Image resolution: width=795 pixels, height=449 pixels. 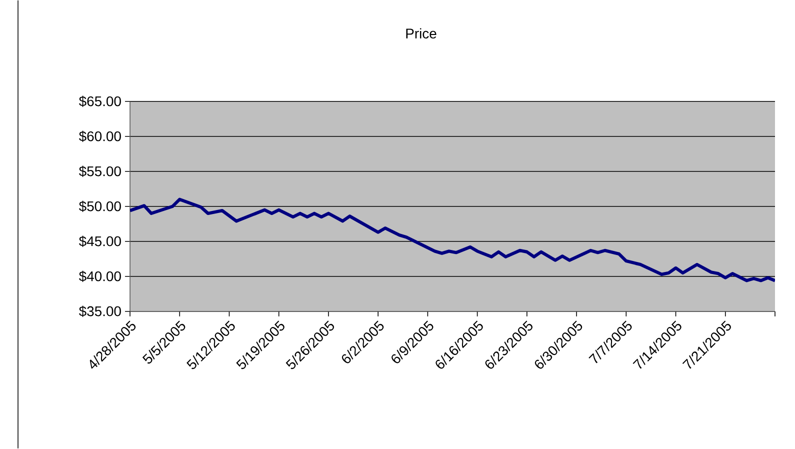 What do you see at coordinates (99, 206) in the screenshot?
I see `y-tick-label: $50.00` at bounding box center [99, 206].